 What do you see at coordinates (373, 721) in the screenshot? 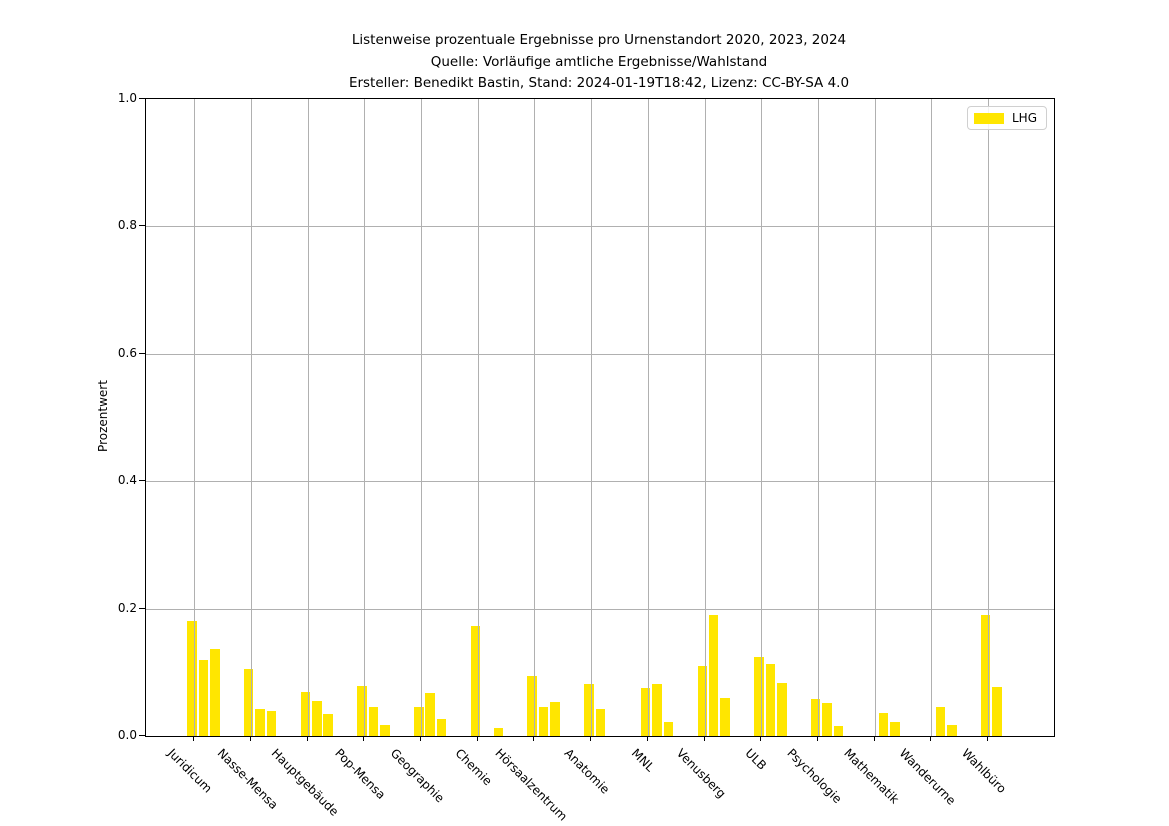
I see `bar-pop-mensa-2023` at bounding box center [373, 721].